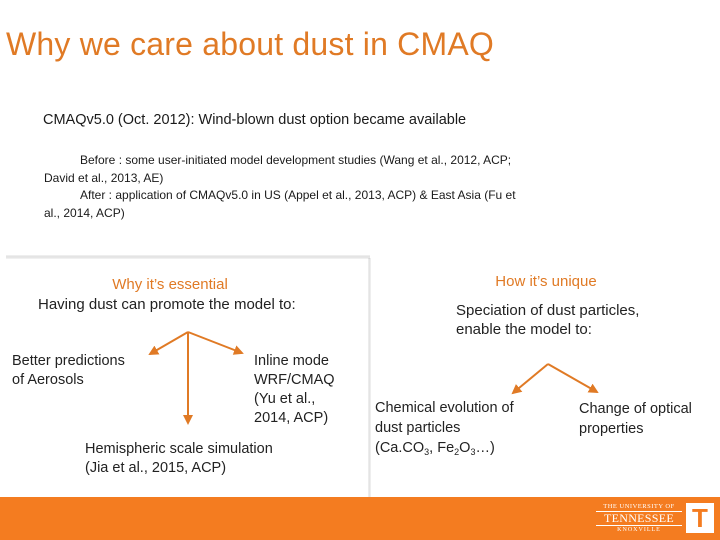  Describe the element at coordinates (639, 518) in the screenshot. I see `logo-line-2: TENNESSEE` at that location.